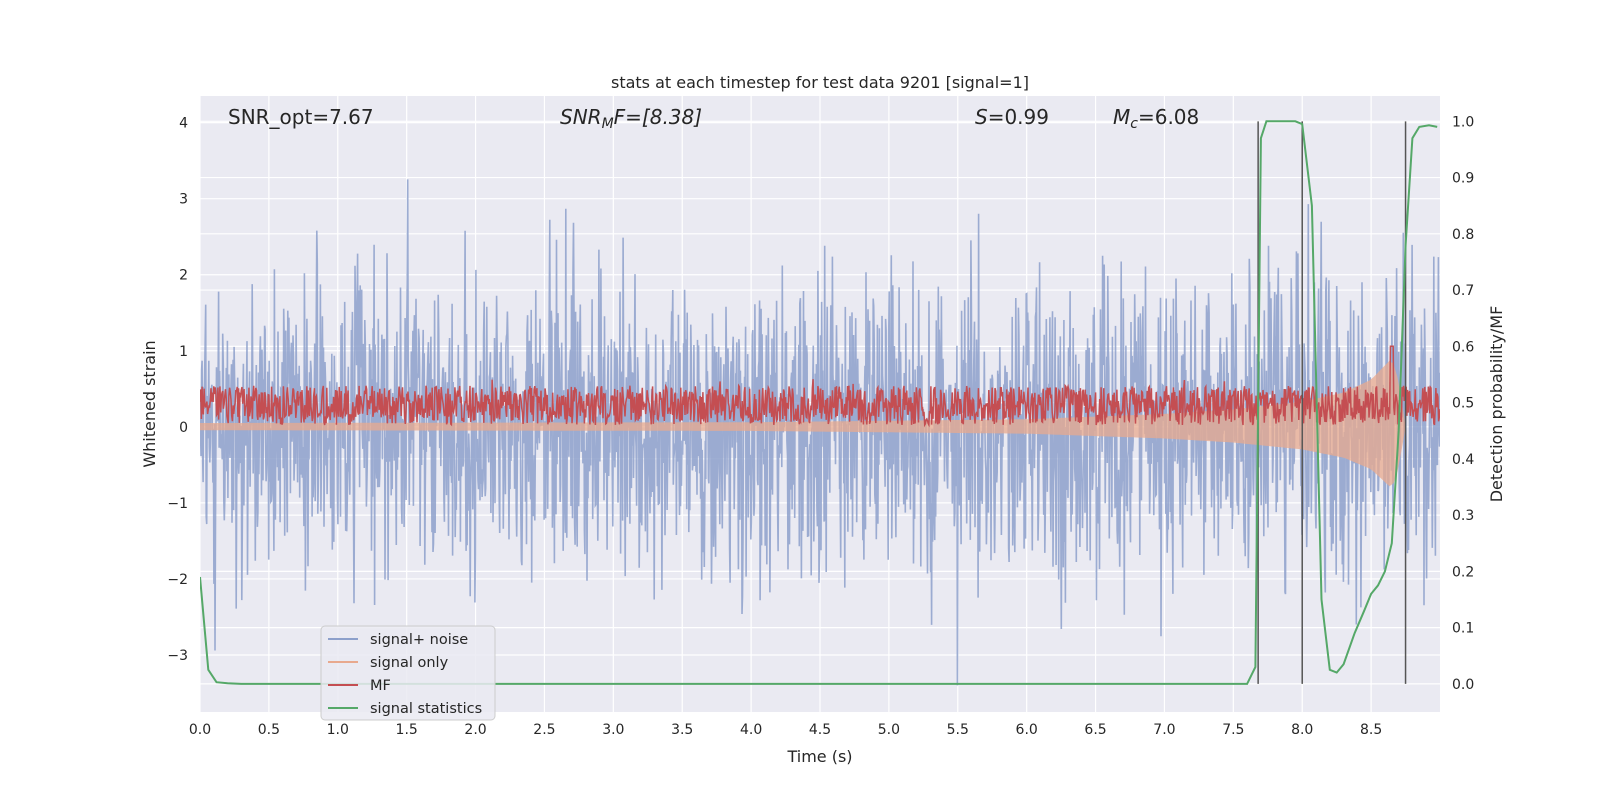  Describe the element at coordinates (1156, 118) in the screenshot. I see `annotation-mc: Mc=6.08` at that location.